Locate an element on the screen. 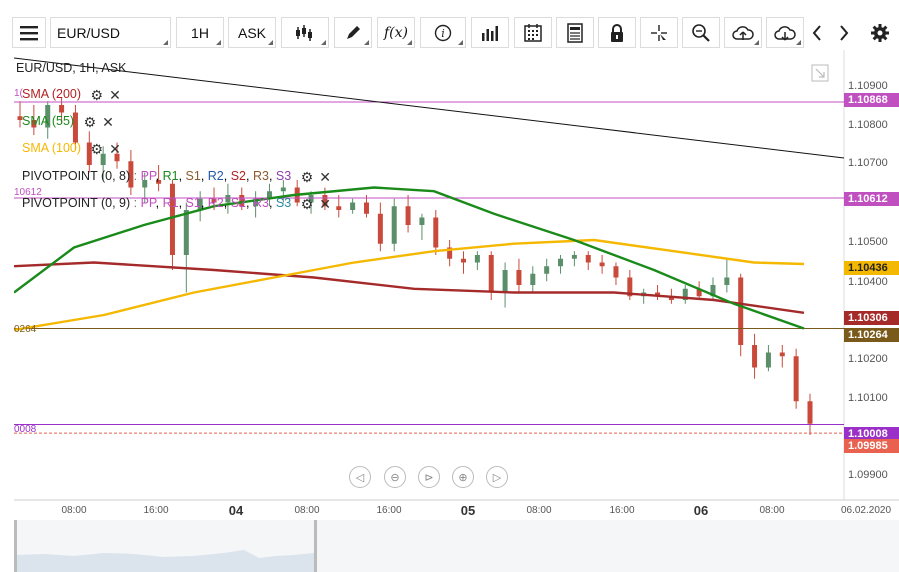 The height and width of the screenshot is (572, 899). scroll-right-button is located at coordinates (844, 32).